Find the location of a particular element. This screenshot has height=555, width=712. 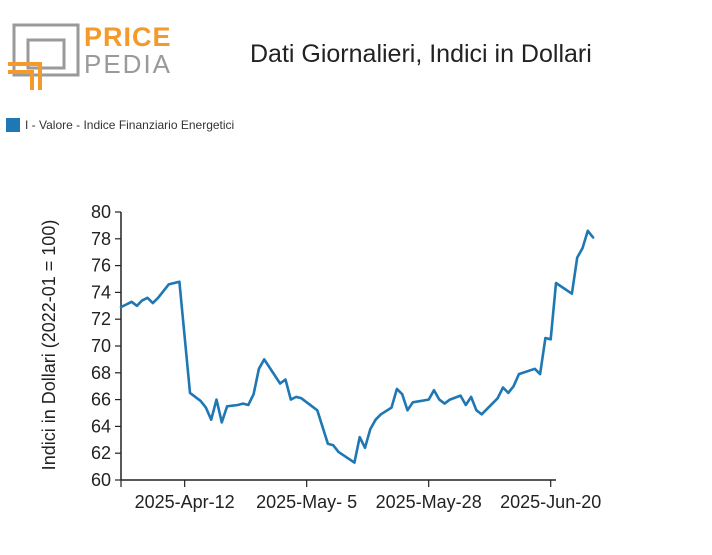

x-tick-label: 2025-May- 5 is located at coordinates (306, 502).